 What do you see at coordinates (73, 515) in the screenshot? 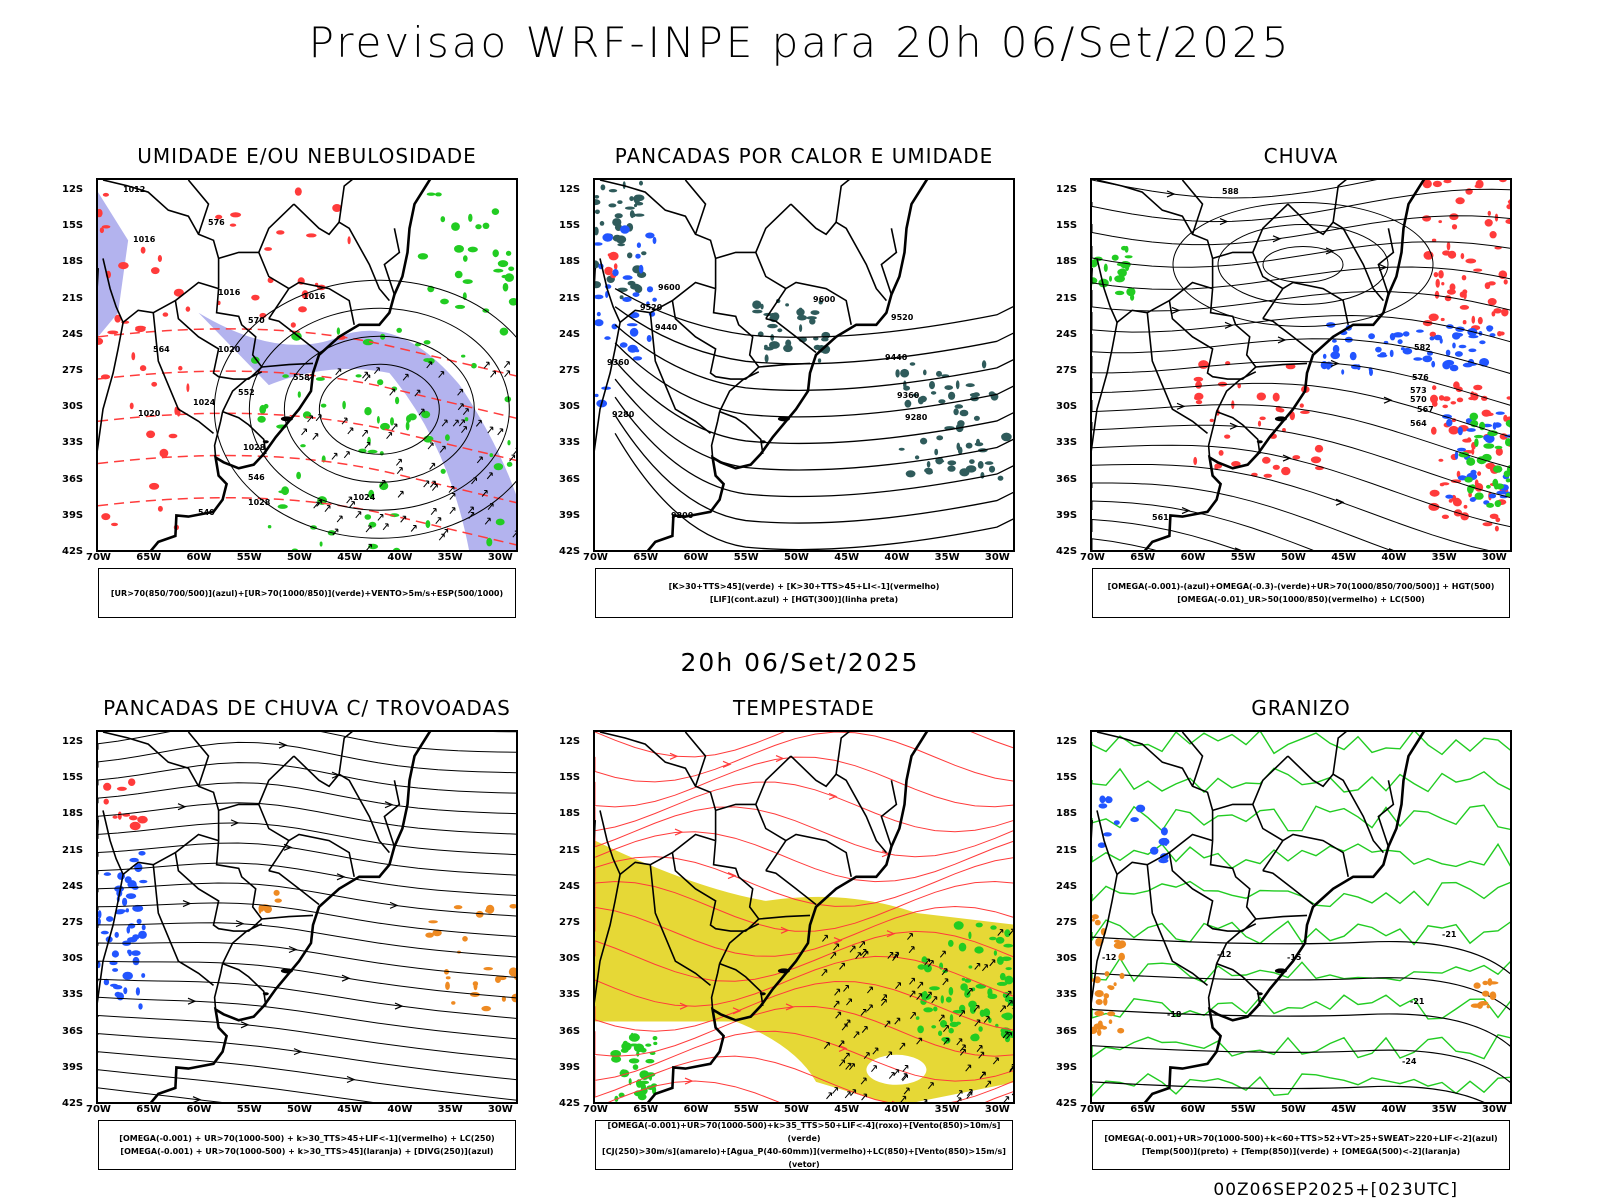
I see `lat-tick-label: 39S` at bounding box center [73, 515].